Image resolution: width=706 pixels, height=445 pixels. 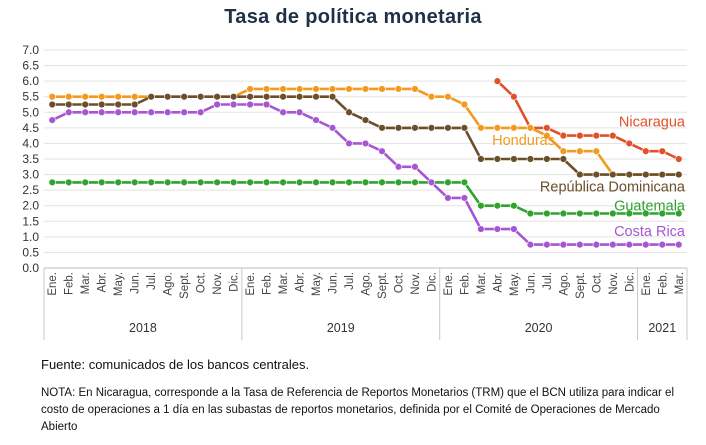 What do you see at coordinates (218, 283) in the screenshot?
I see `x-tick-label: Nov.` at bounding box center [218, 283].